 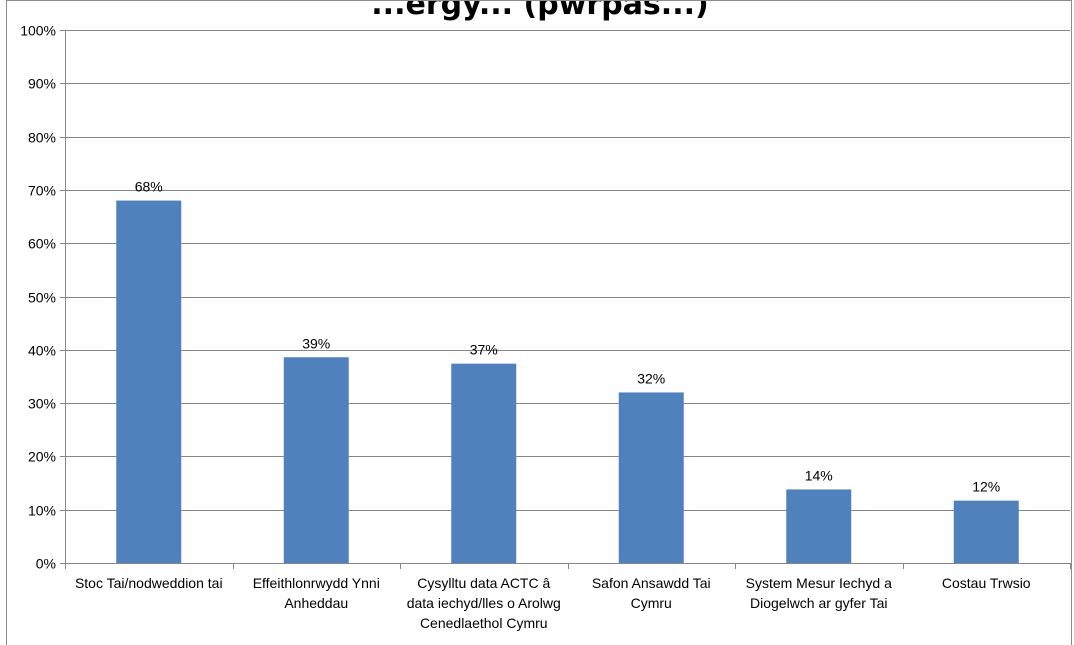 What do you see at coordinates (38, 31) in the screenshot?
I see `y-tick-label: 100%` at bounding box center [38, 31].